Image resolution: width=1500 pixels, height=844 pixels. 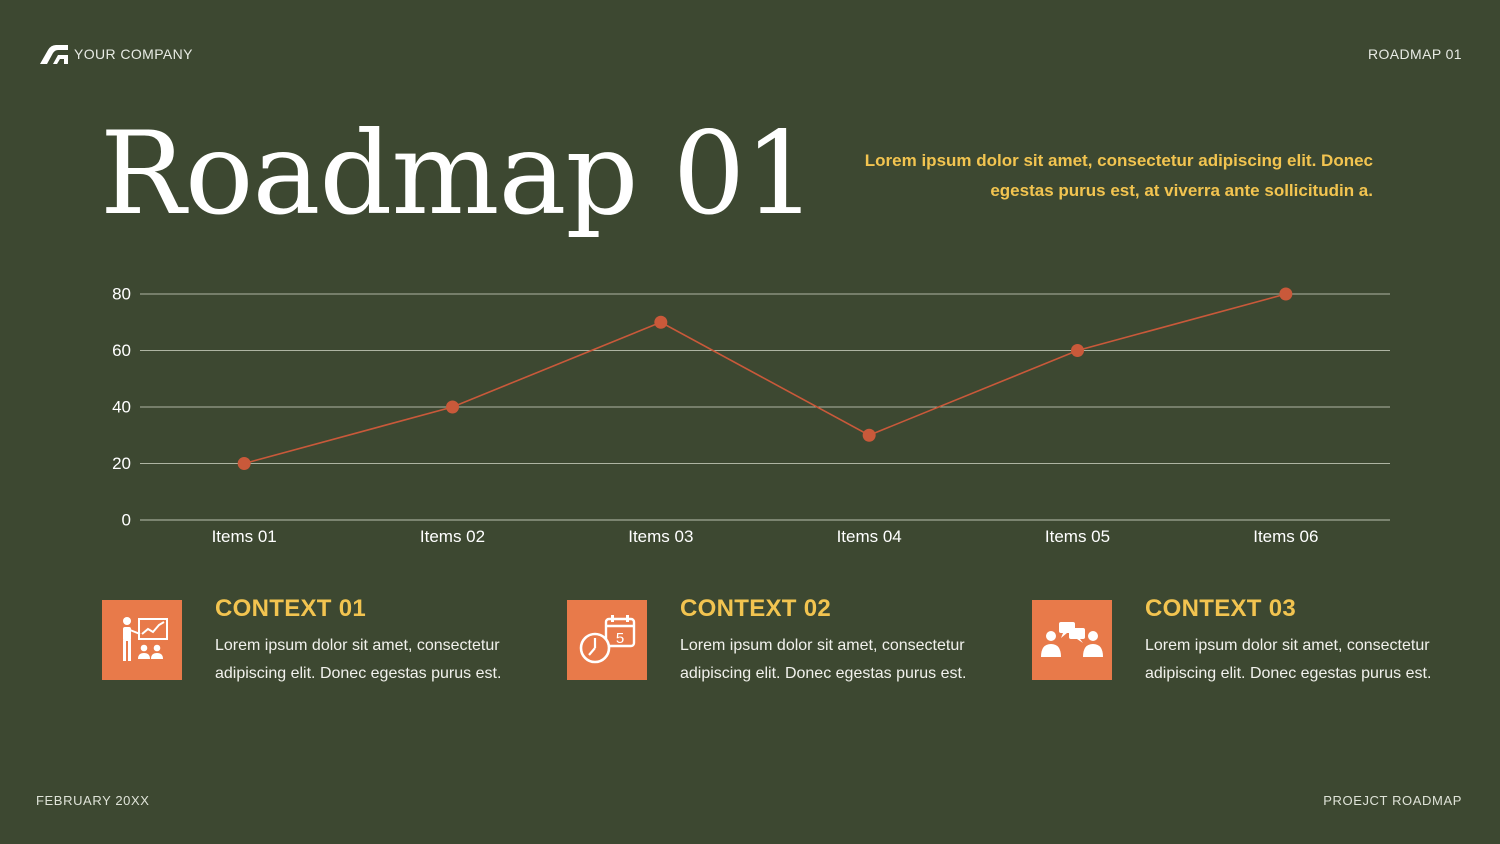 What do you see at coordinates (1077, 536) in the screenshot?
I see `x-tick-label: Items 05` at bounding box center [1077, 536].